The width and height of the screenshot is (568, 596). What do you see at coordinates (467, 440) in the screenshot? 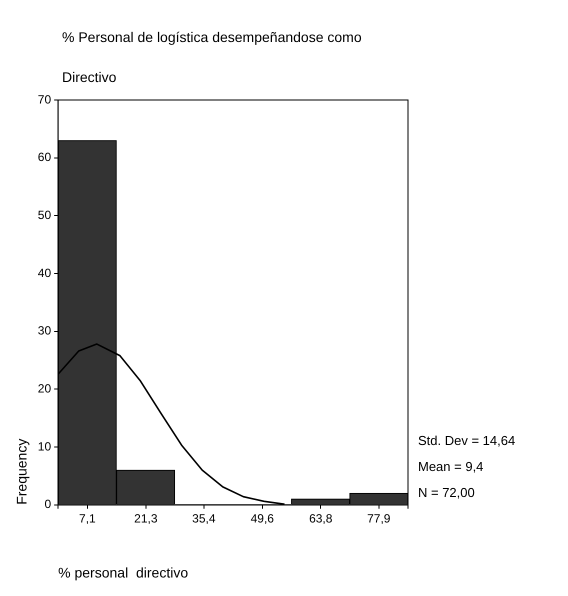
I see `text: Std. Dev = 14,64` at bounding box center [467, 440].